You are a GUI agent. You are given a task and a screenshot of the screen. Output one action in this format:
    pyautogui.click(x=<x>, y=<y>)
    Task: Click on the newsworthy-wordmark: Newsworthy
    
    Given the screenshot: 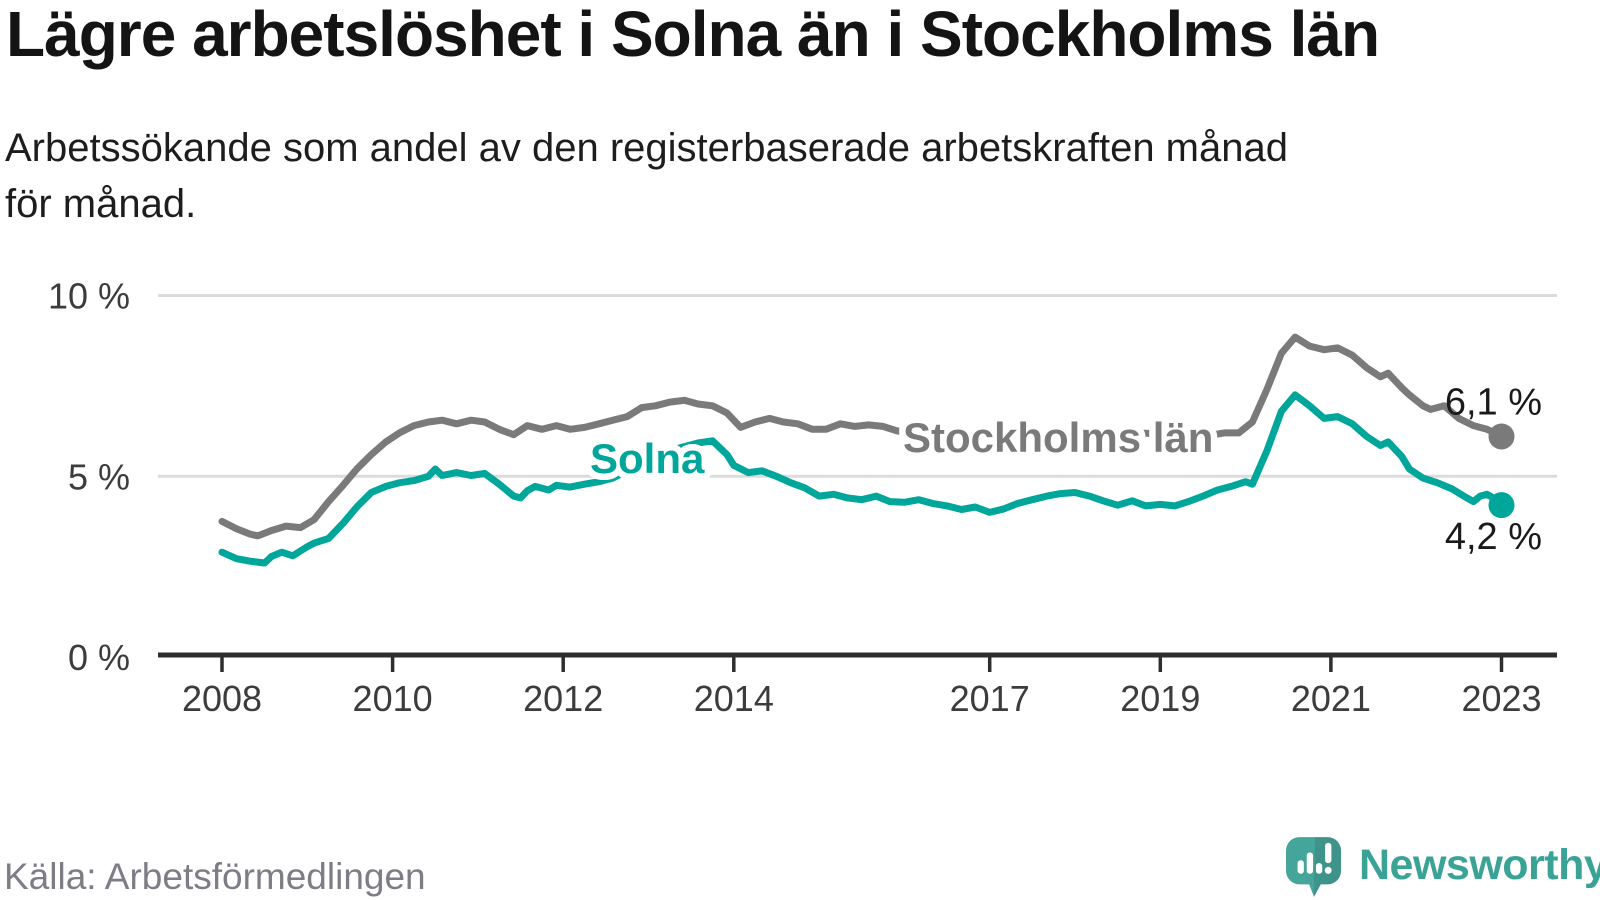 What is the action you would take?
    pyautogui.click(x=1479, y=865)
    